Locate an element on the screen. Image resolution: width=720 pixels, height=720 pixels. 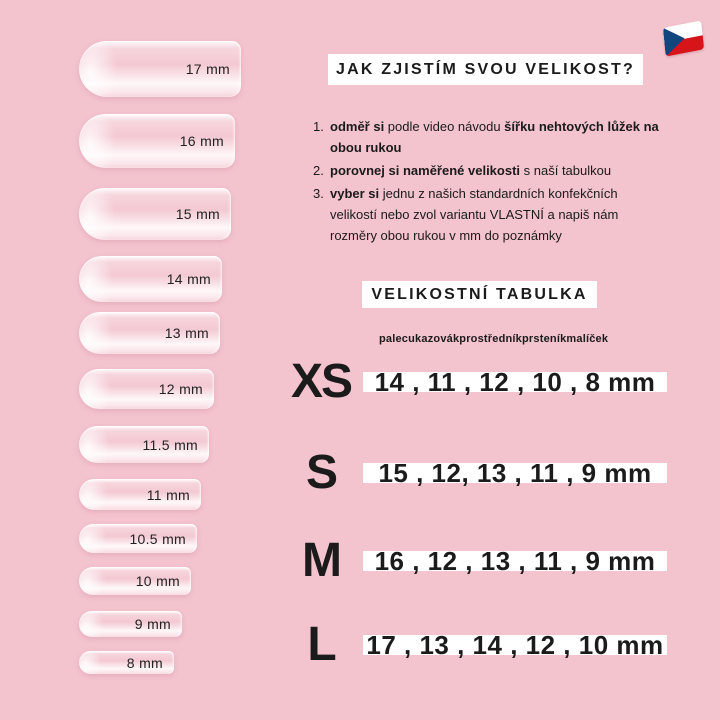
finger-header-prostrednik: prostředník is located at coordinates (490, 339).